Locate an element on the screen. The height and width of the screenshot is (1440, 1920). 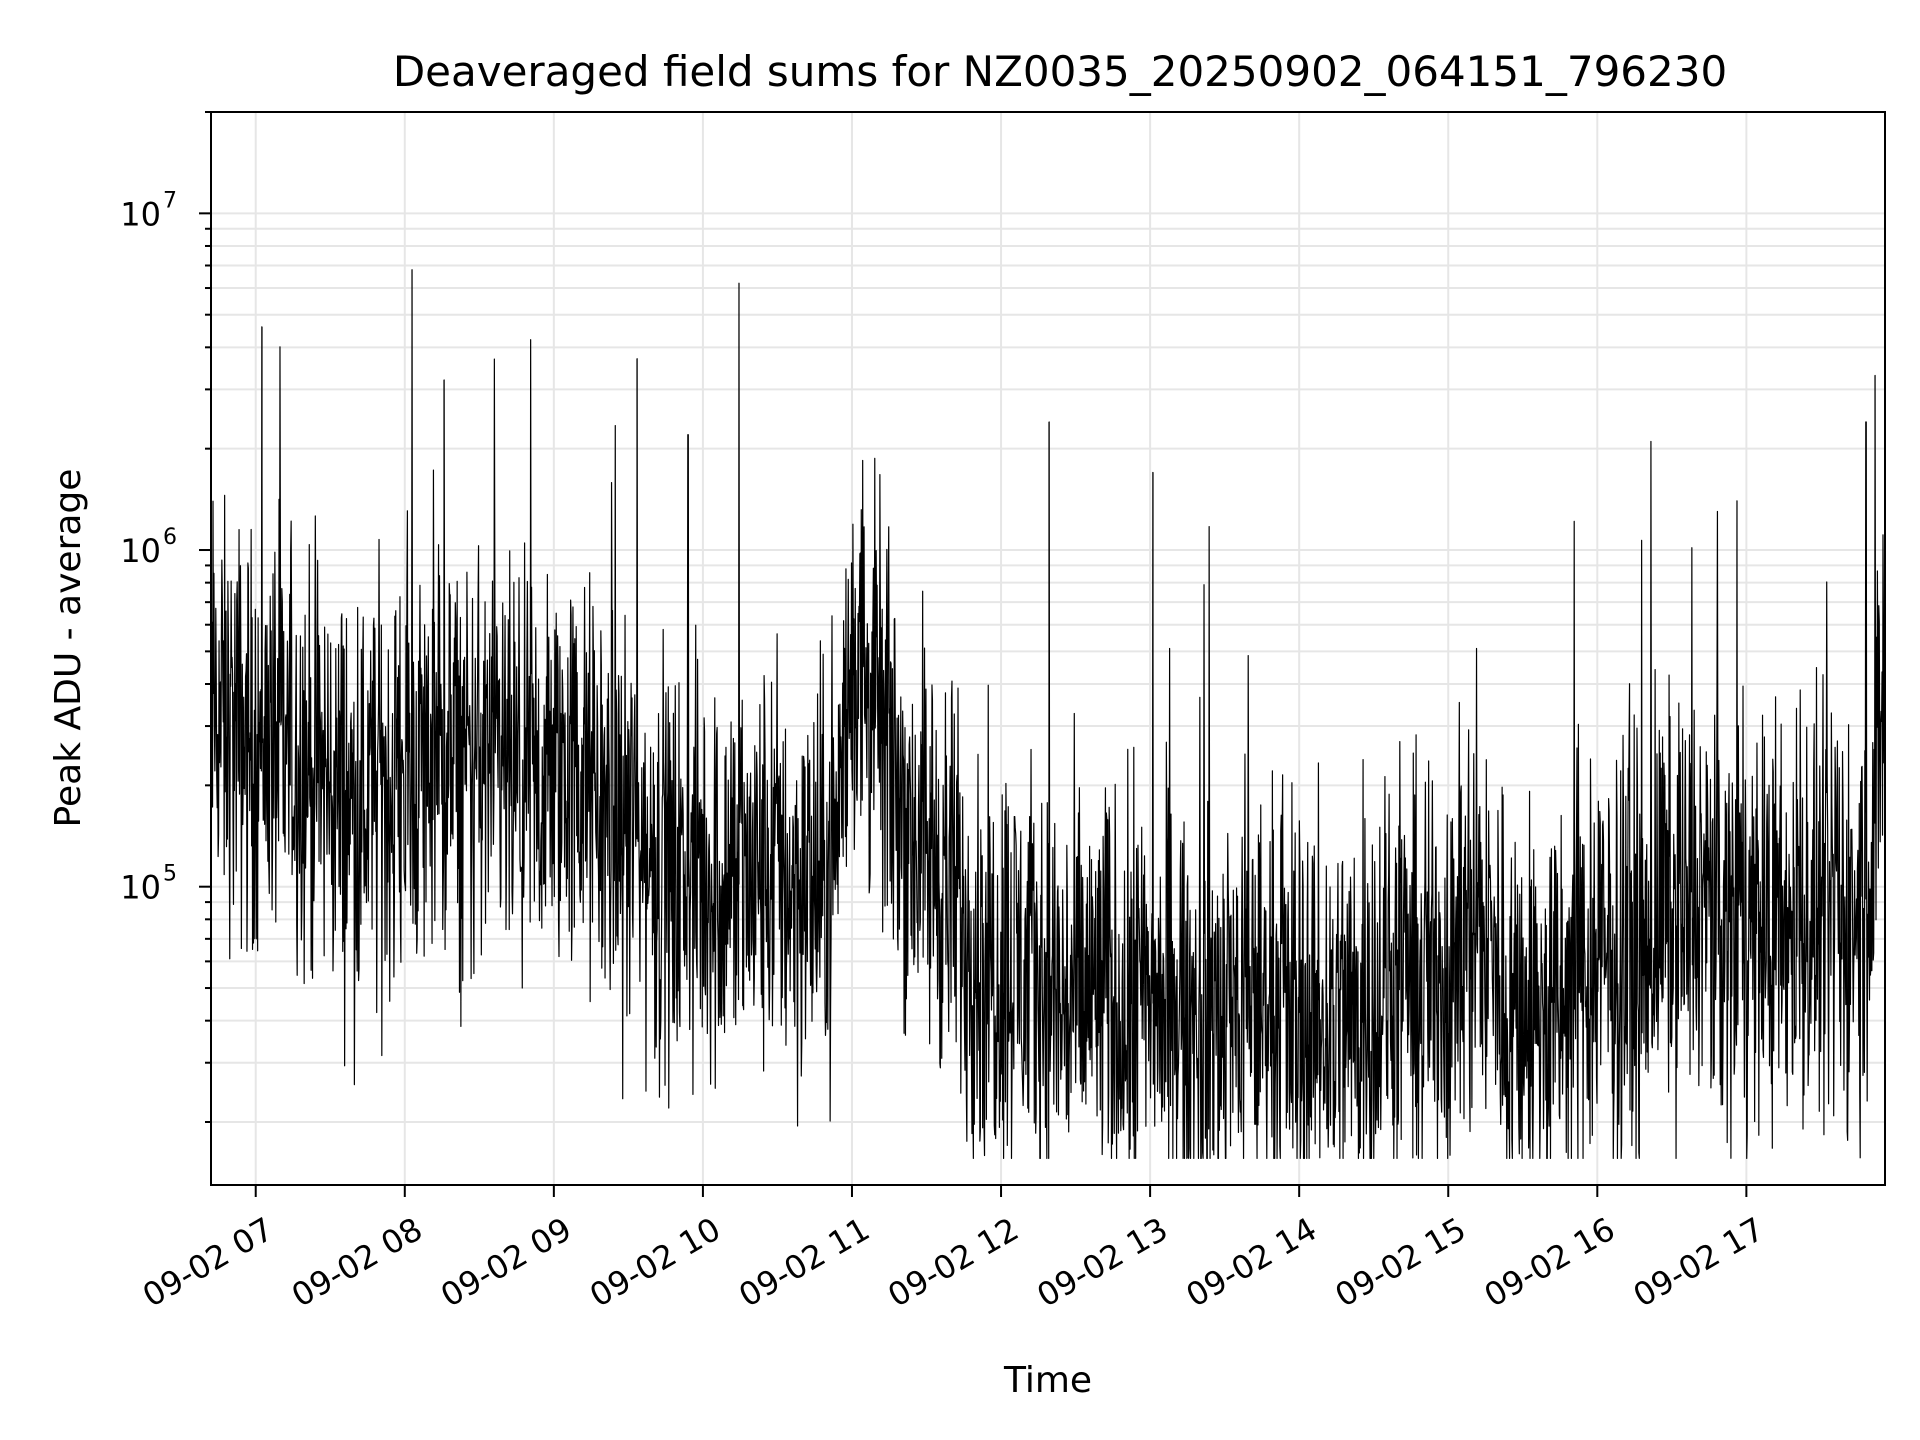
y-axis-label: Peak ADU - average is located at coordinates (68, 648).